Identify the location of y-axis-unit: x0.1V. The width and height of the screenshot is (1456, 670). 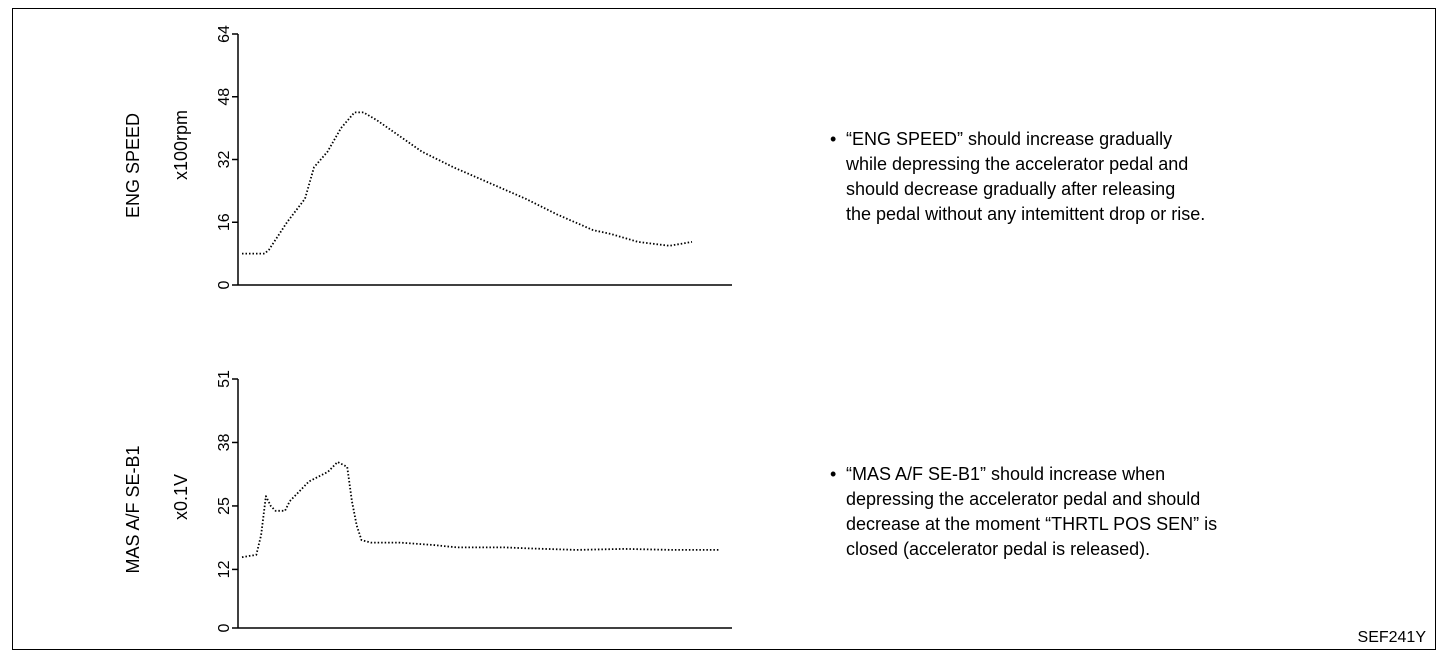
(181, 497).